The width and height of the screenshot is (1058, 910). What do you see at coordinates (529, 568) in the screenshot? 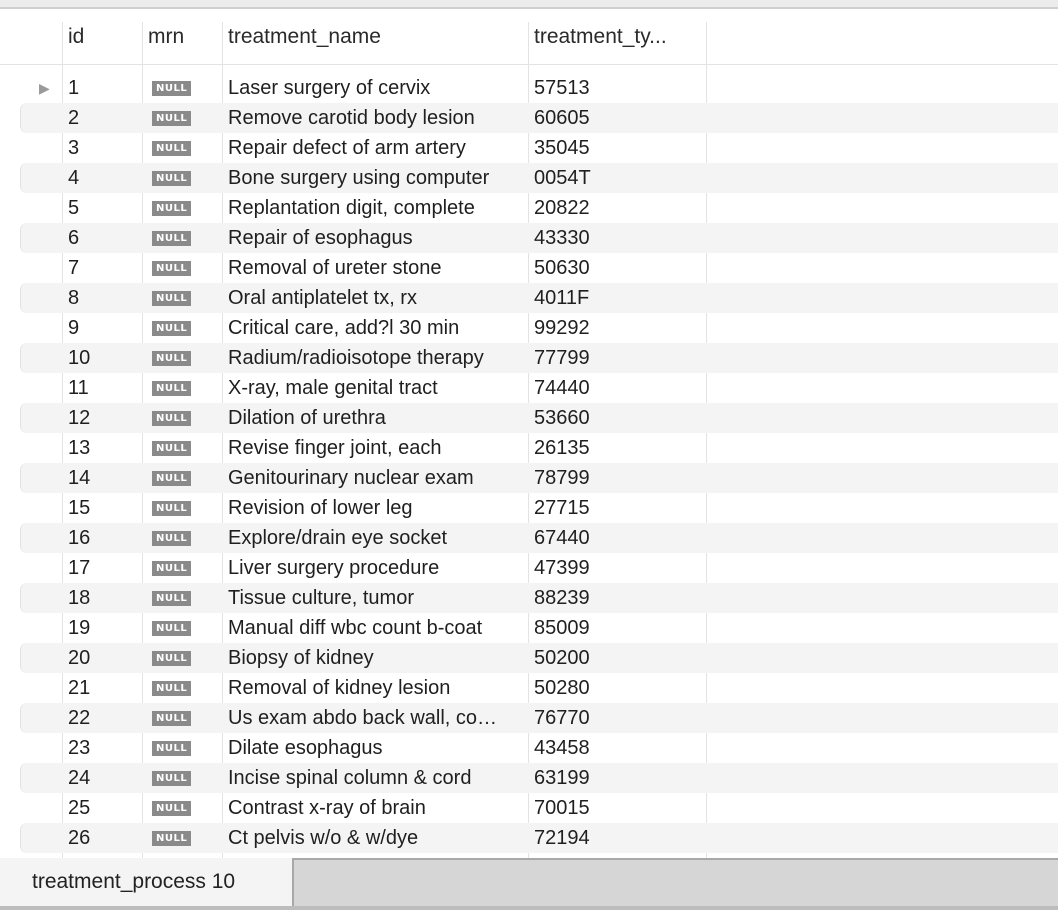
I see `table-row: 17 NULL Liver surgery procedure 47399` at bounding box center [529, 568].